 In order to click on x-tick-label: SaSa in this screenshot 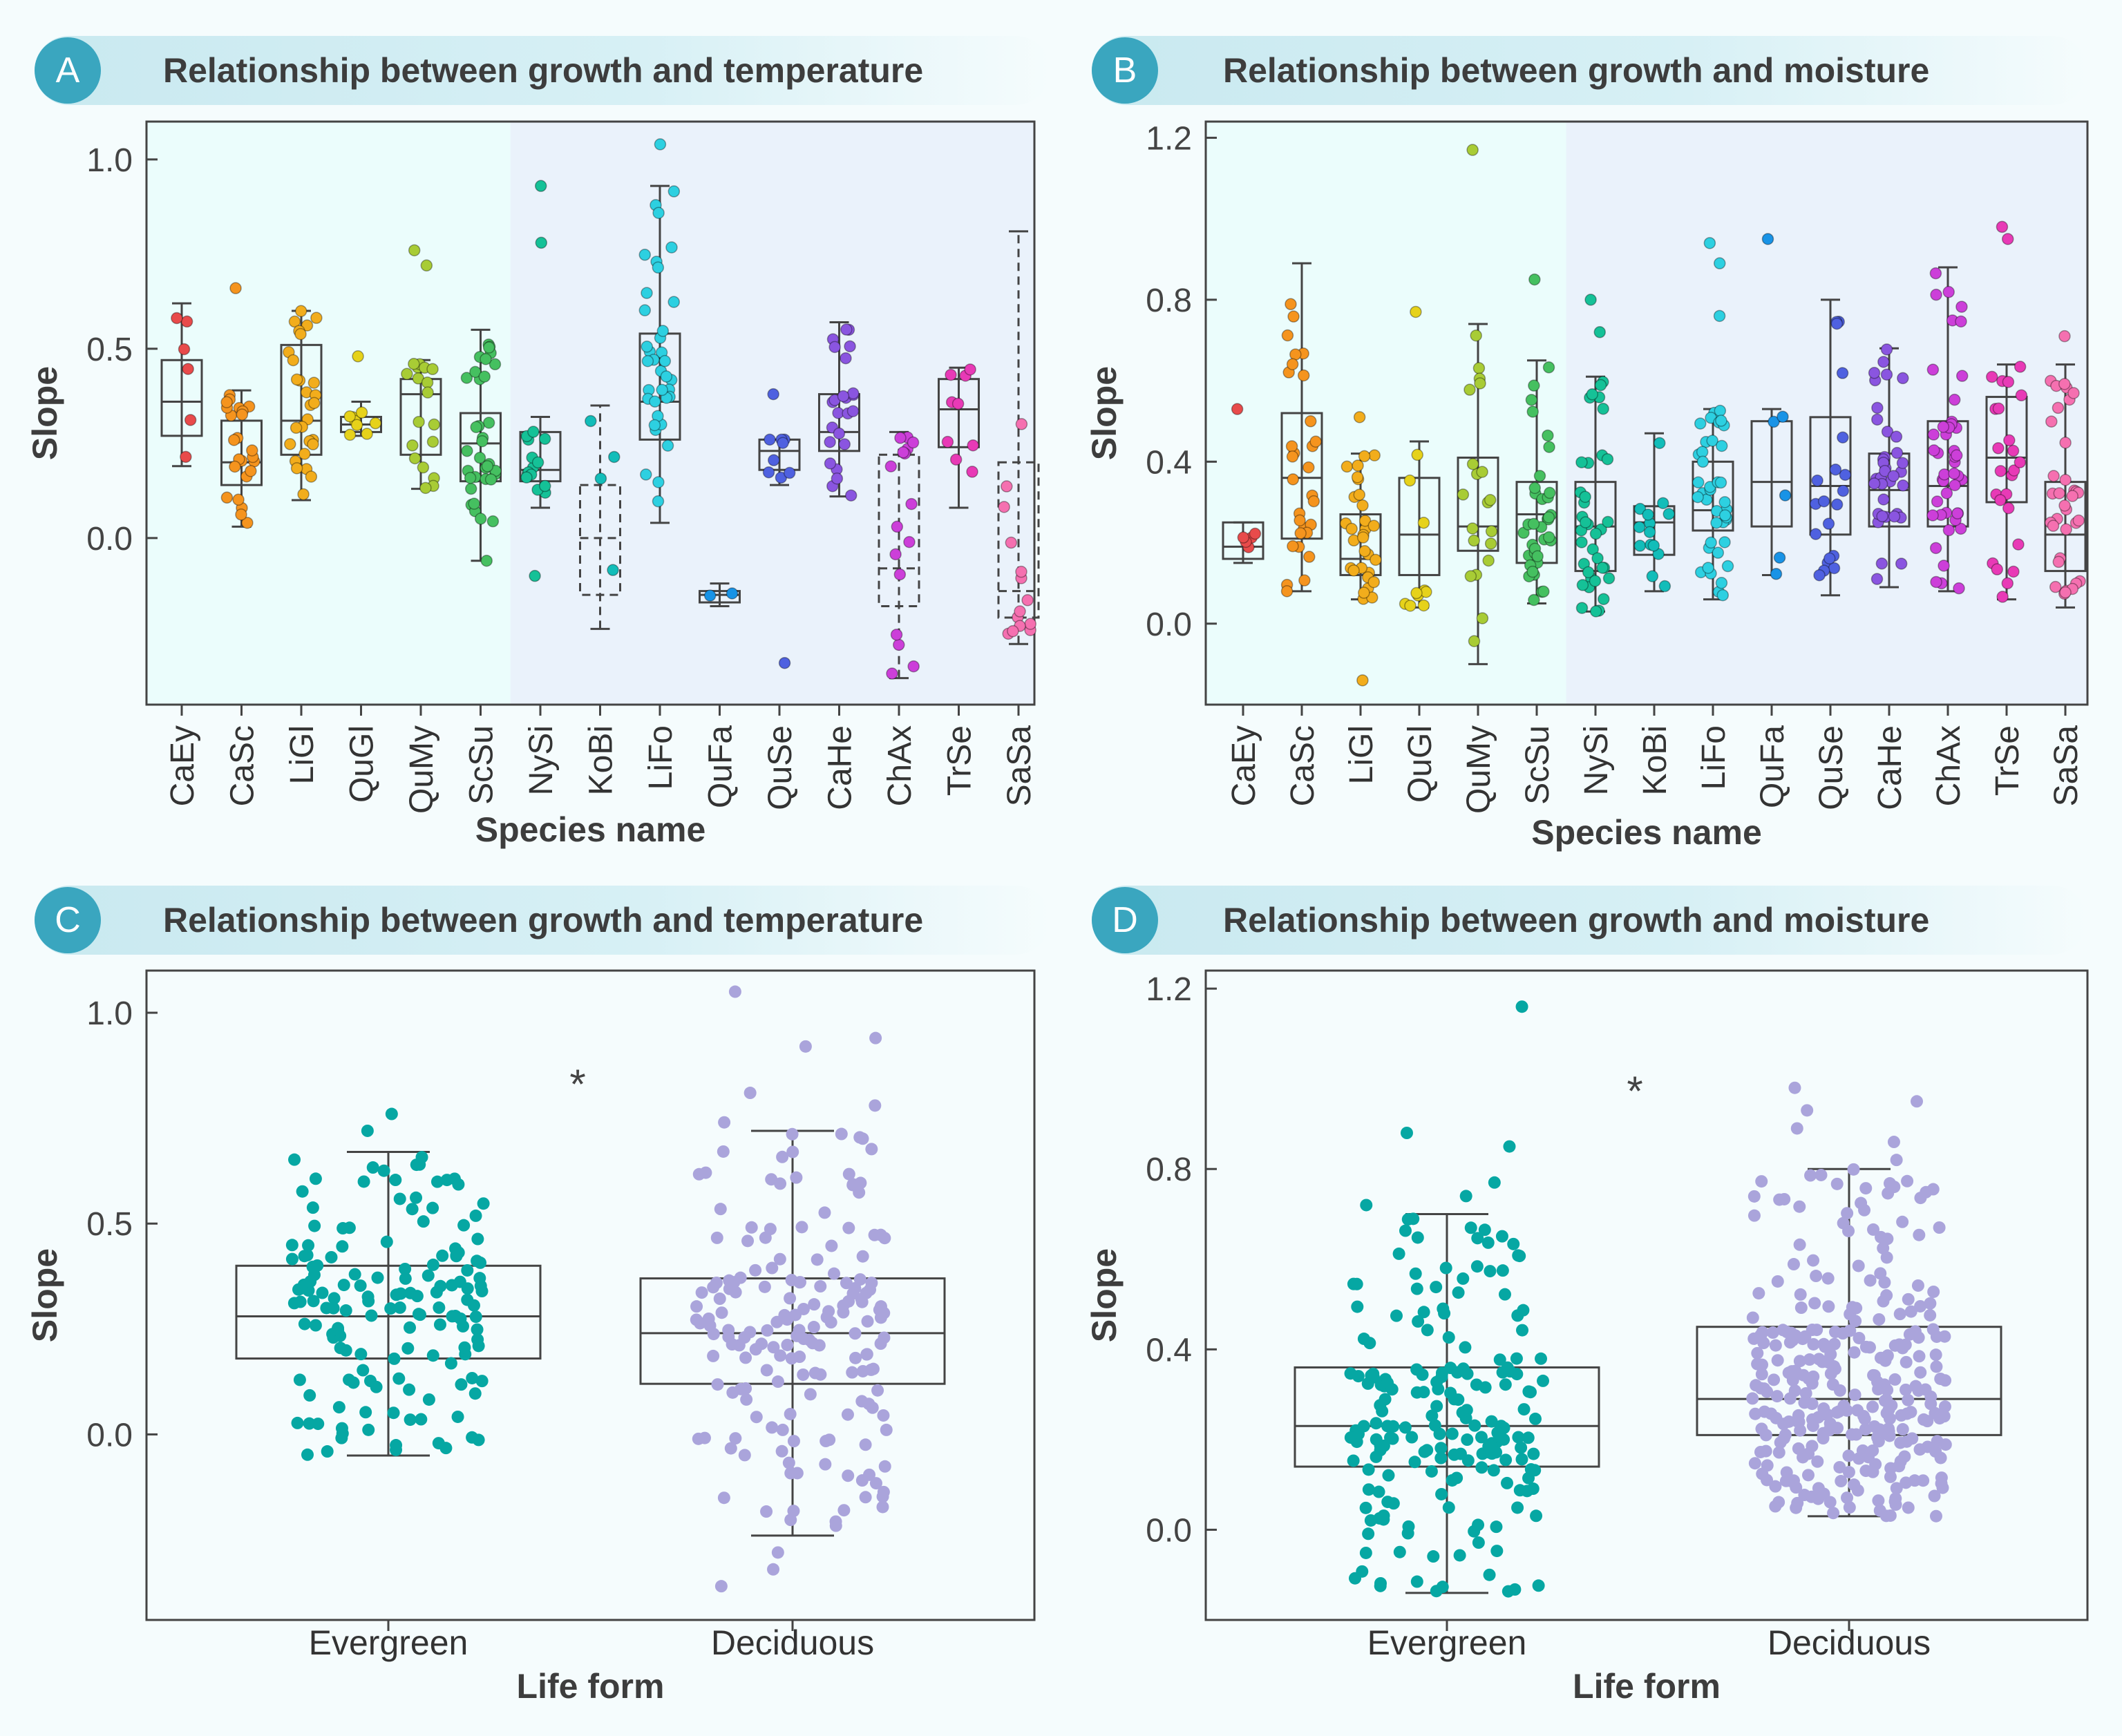, I will do `click(2066, 766)`.